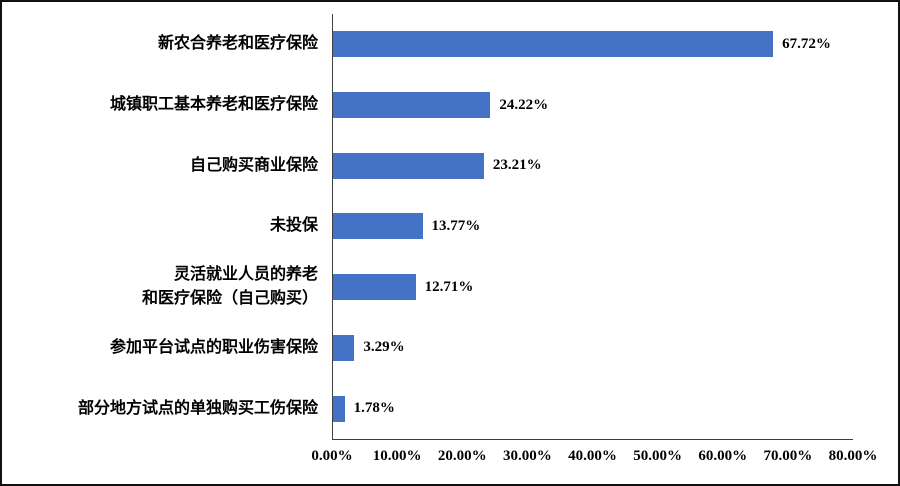  What do you see at coordinates (332, 456) in the screenshot?
I see `x-tick-label: 0.00%` at bounding box center [332, 456].